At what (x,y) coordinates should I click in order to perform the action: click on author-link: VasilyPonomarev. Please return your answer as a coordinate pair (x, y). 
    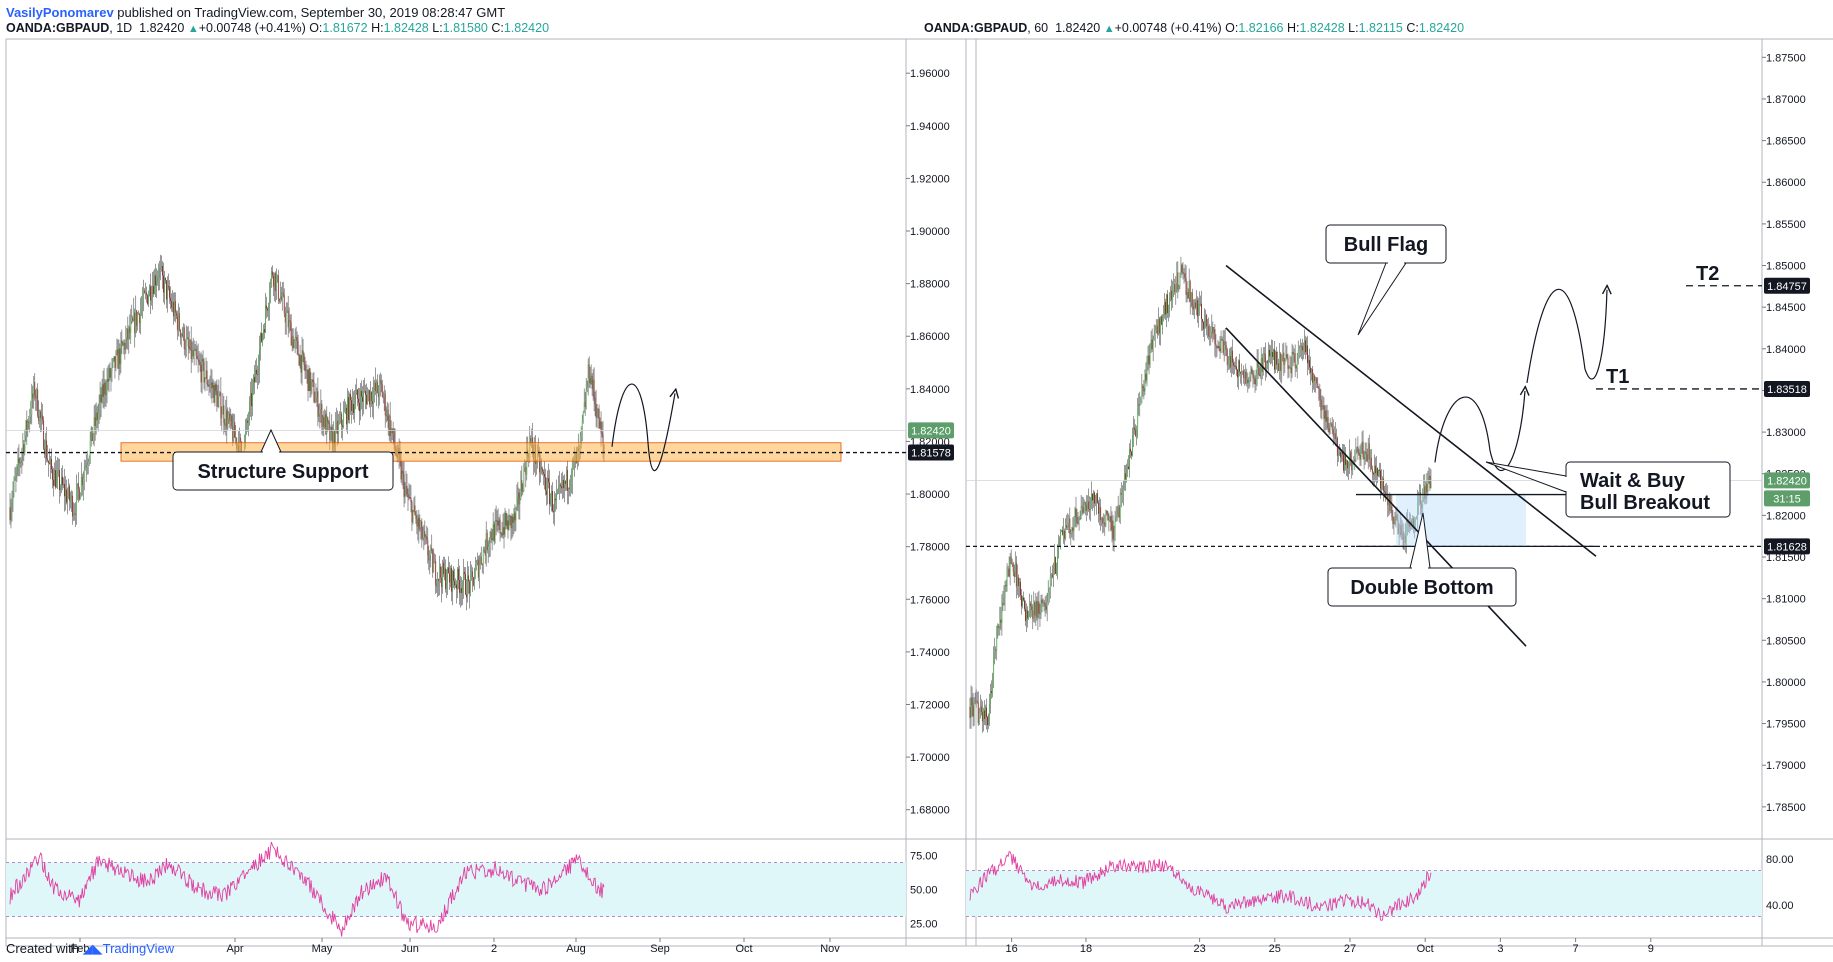
    Looking at the image, I should click on (60, 12).